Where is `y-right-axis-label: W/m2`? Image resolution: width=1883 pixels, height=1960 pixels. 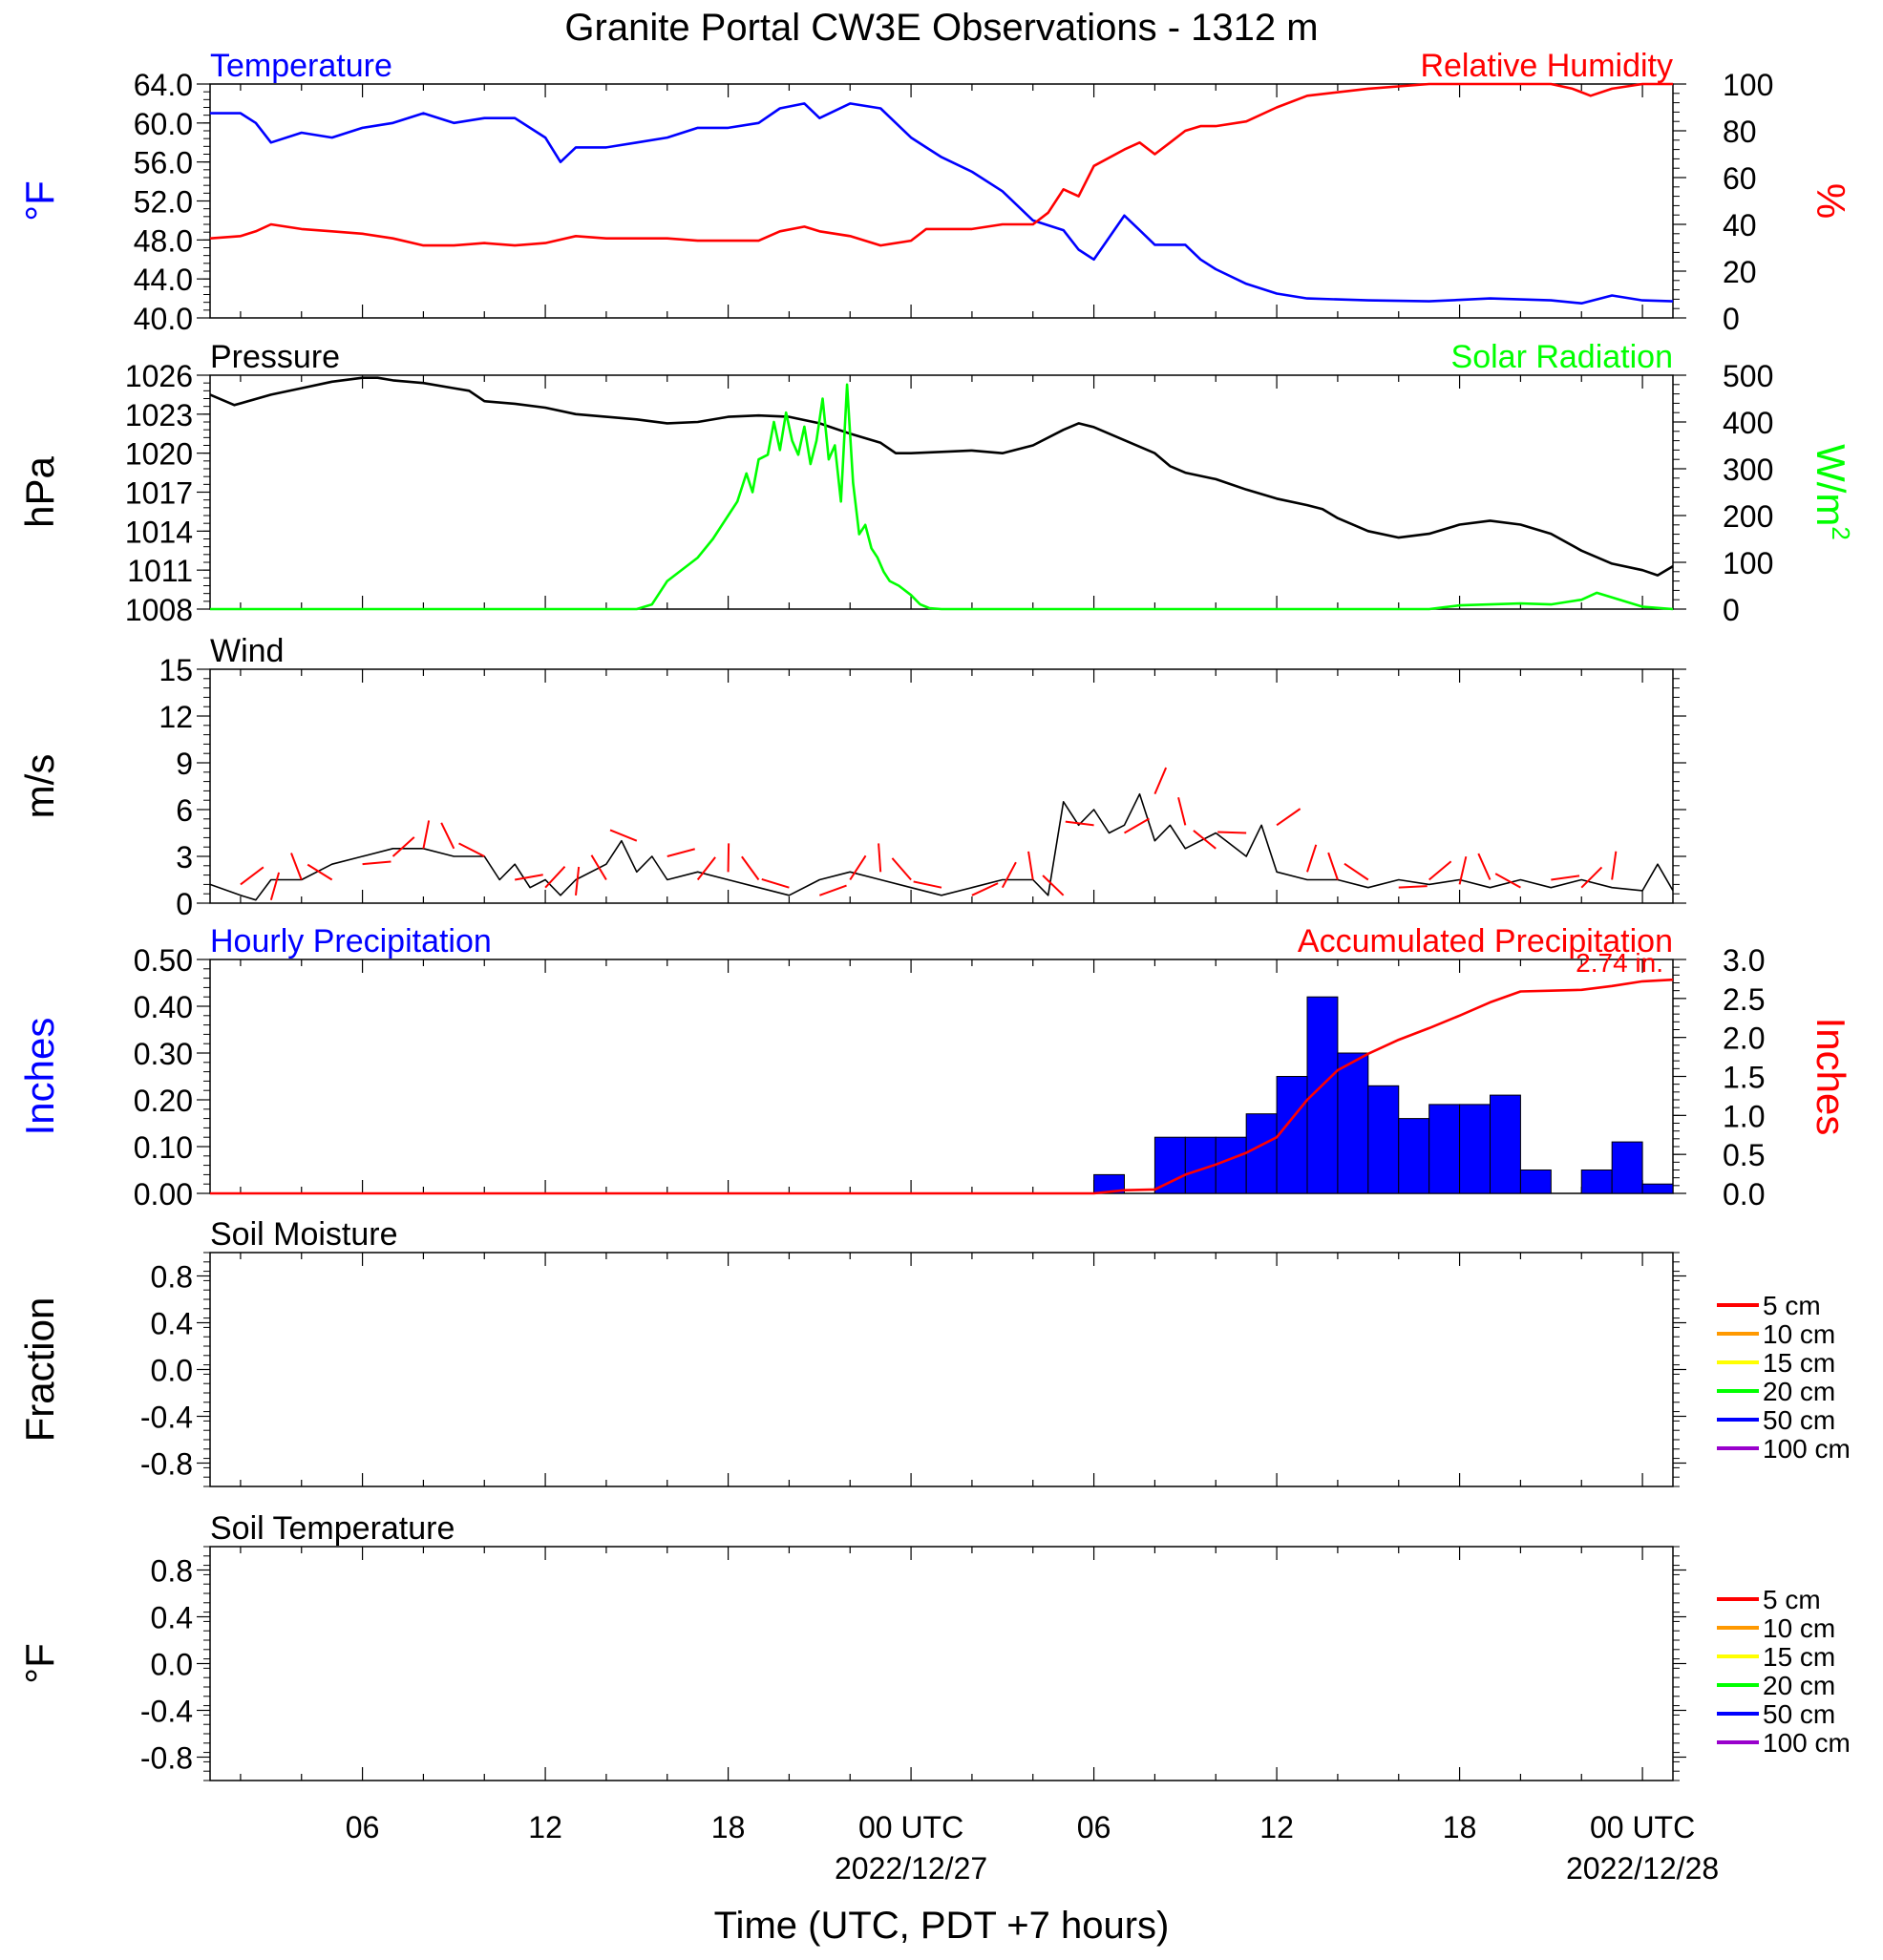 y-right-axis-label: W/m2 is located at coordinates (1832, 492).